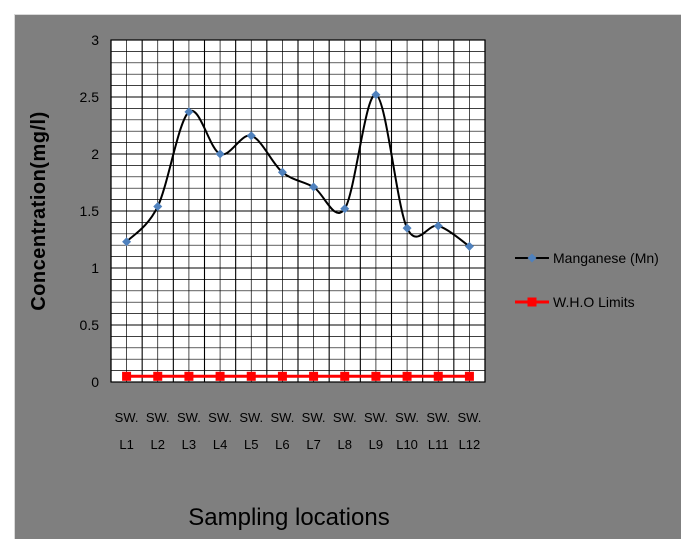 This screenshot has width=694, height=539. Describe the element at coordinates (39, 211) in the screenshot. I see `y-axis-title: Concentration(mg/l)` at that location.